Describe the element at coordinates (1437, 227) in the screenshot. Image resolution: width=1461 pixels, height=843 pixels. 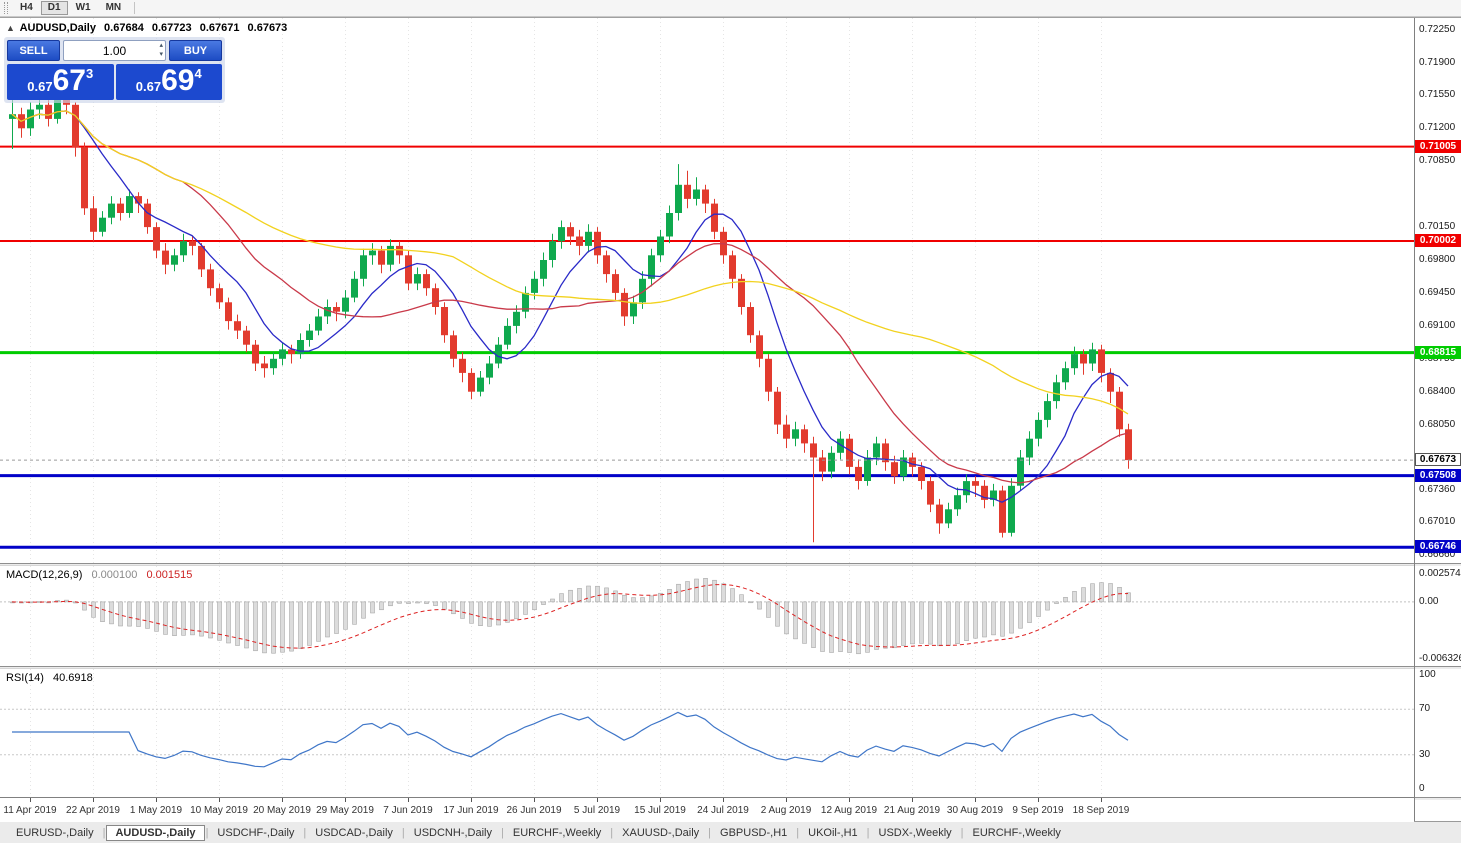
I see `price-label: 0.70150` at that location.